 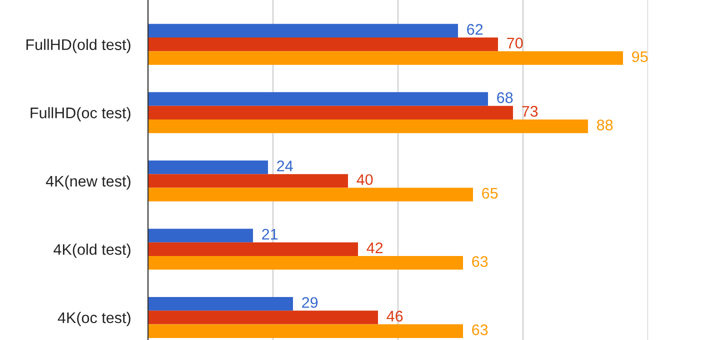 I want to click on data-label: 68, so click(x=505, y=98).